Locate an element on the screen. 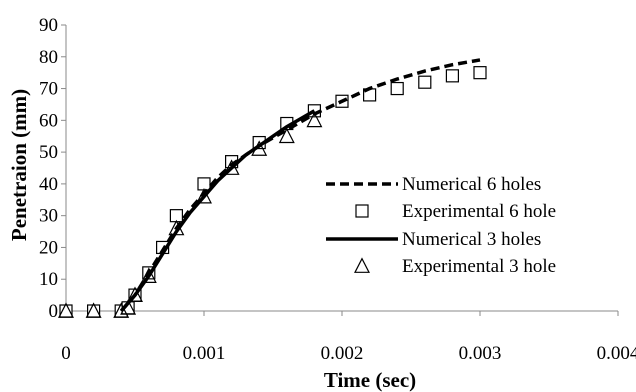 The height and width of the screenshot is (392, 636). legend-swatch-triangle is located at coordinates (362, 265).